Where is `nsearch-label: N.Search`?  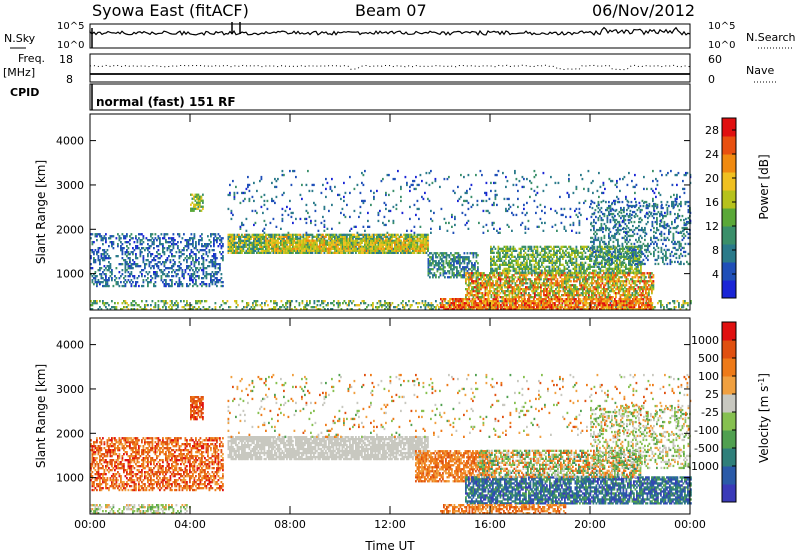 nsearch-label: N.Search is located at coordinates (771, 37).